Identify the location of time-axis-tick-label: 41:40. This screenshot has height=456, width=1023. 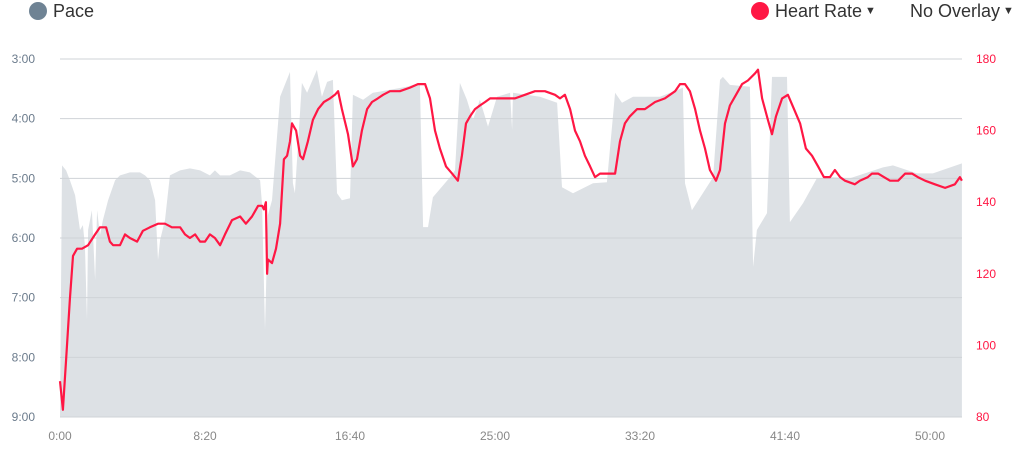
(785, 436).